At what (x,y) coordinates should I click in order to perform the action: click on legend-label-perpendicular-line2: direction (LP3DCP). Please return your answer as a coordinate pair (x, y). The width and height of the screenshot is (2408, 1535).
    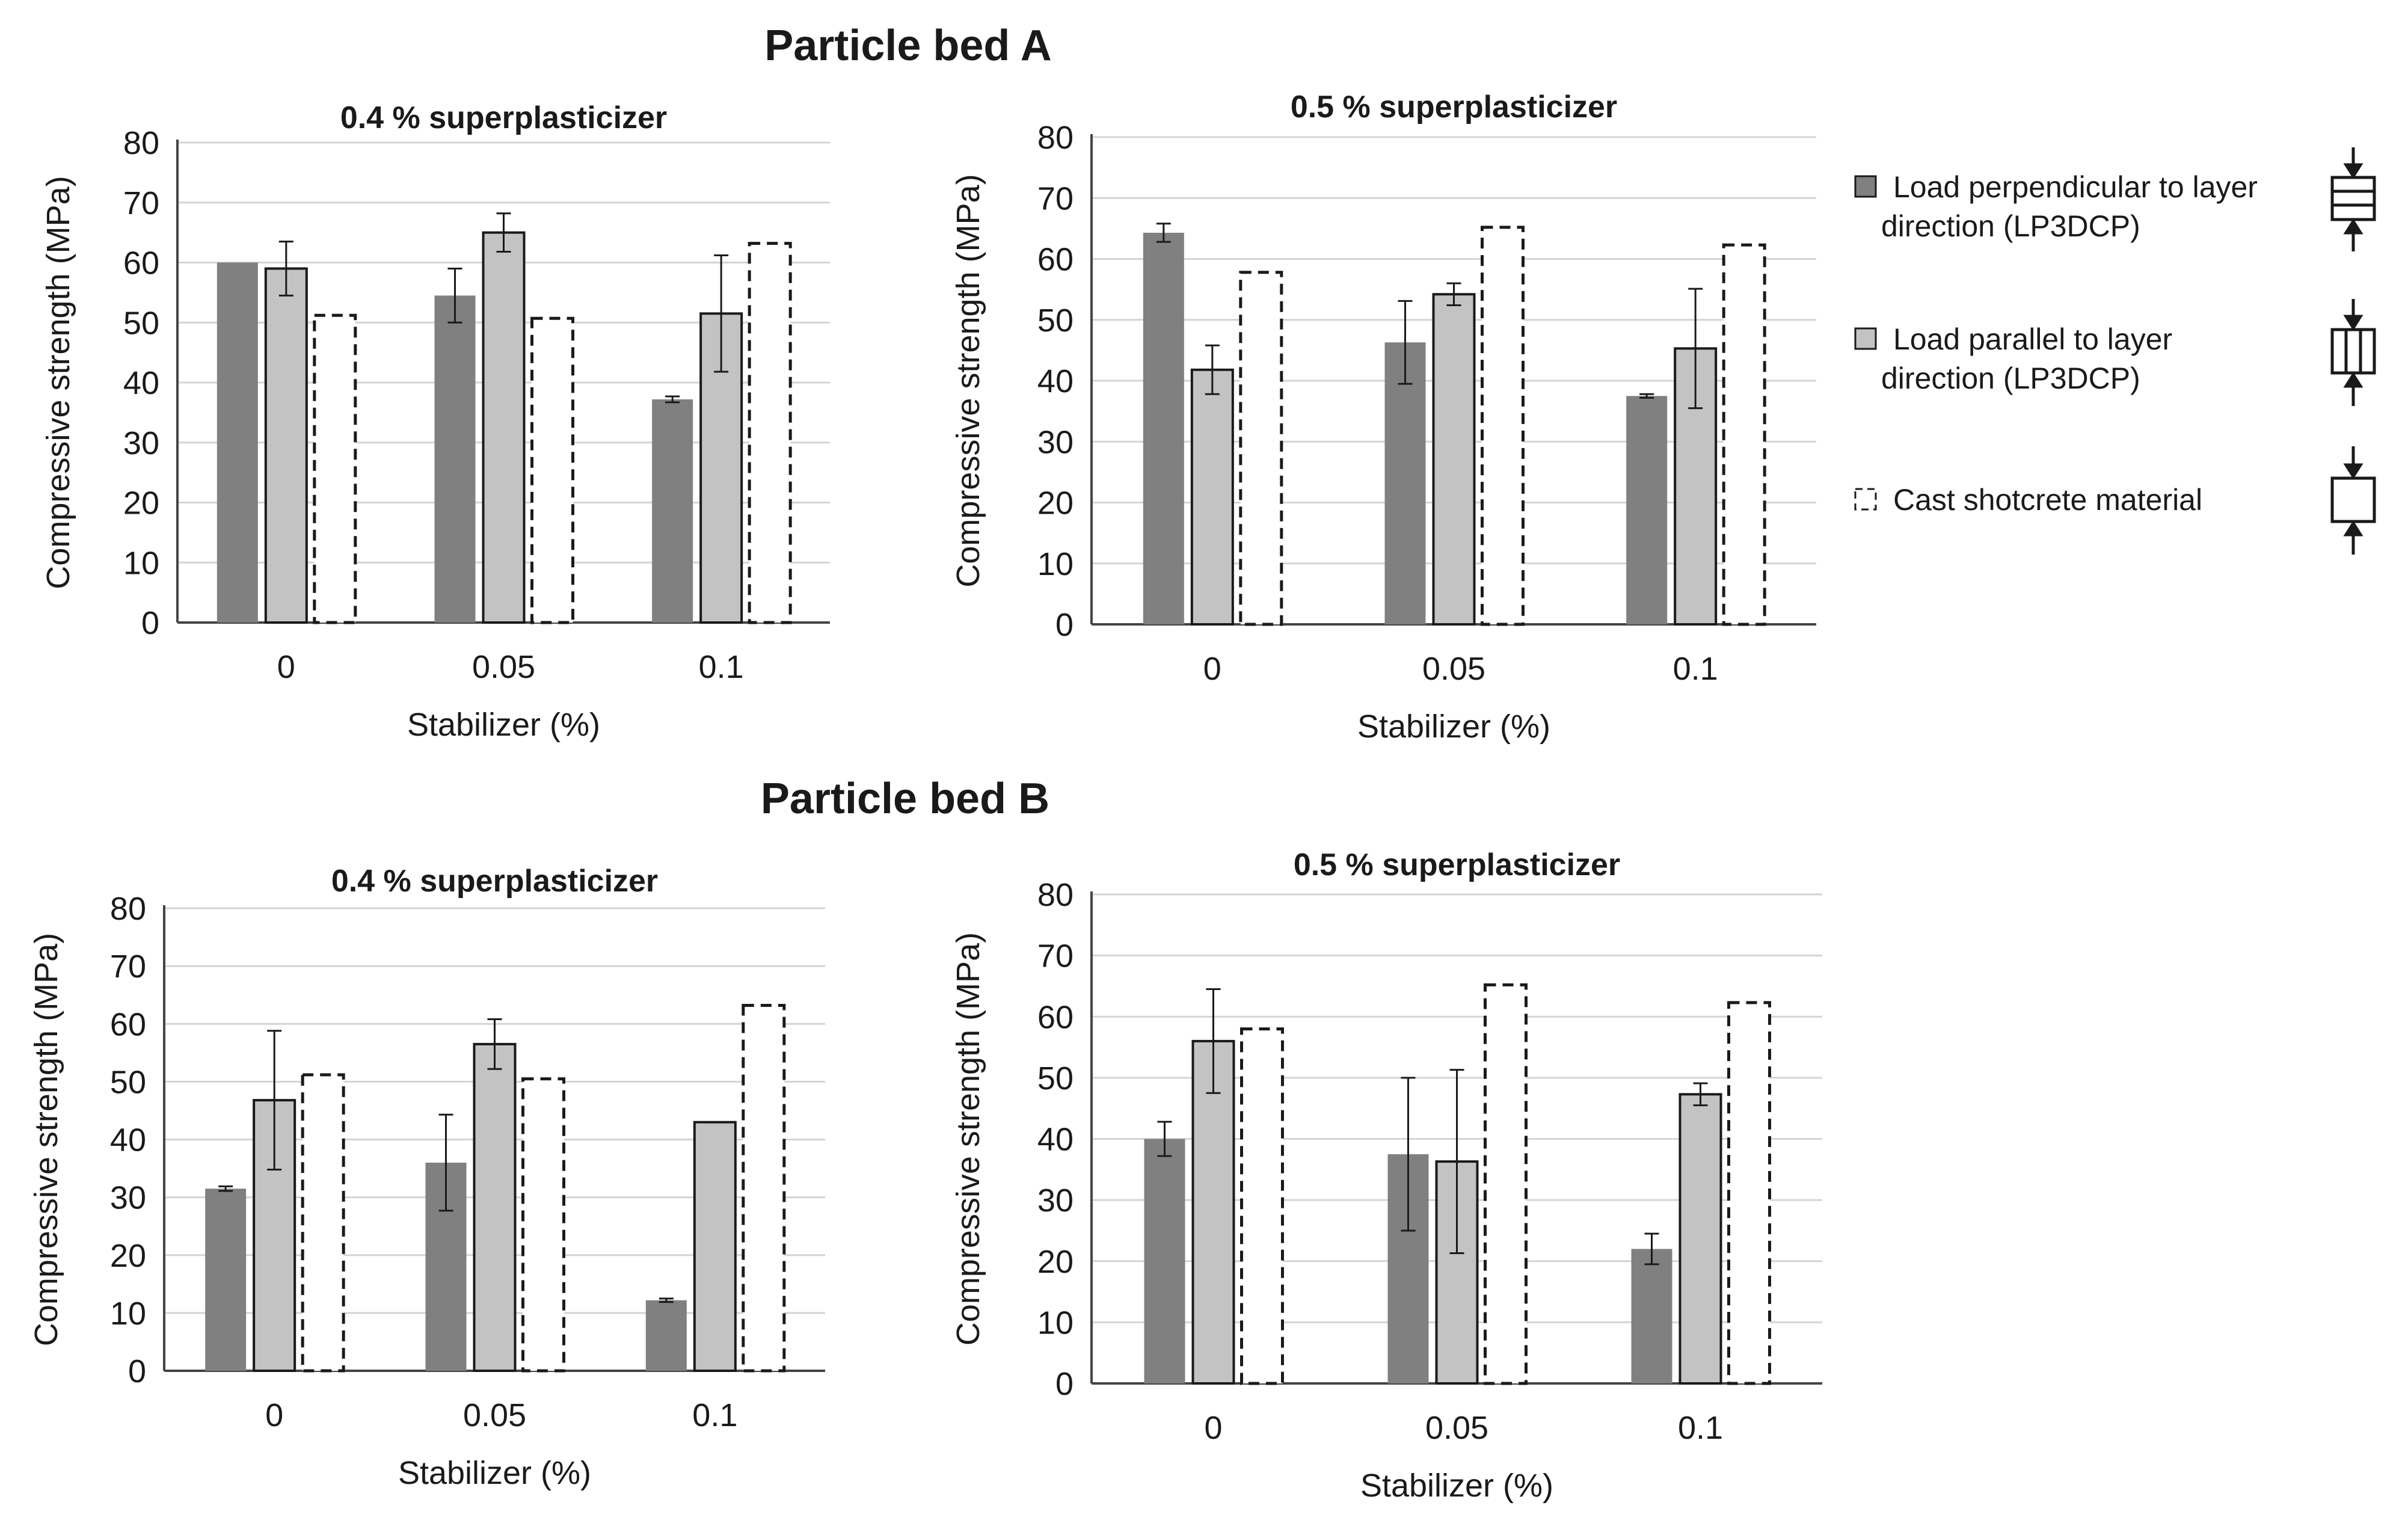
    Looking at the image, I should click on (2010, 226).